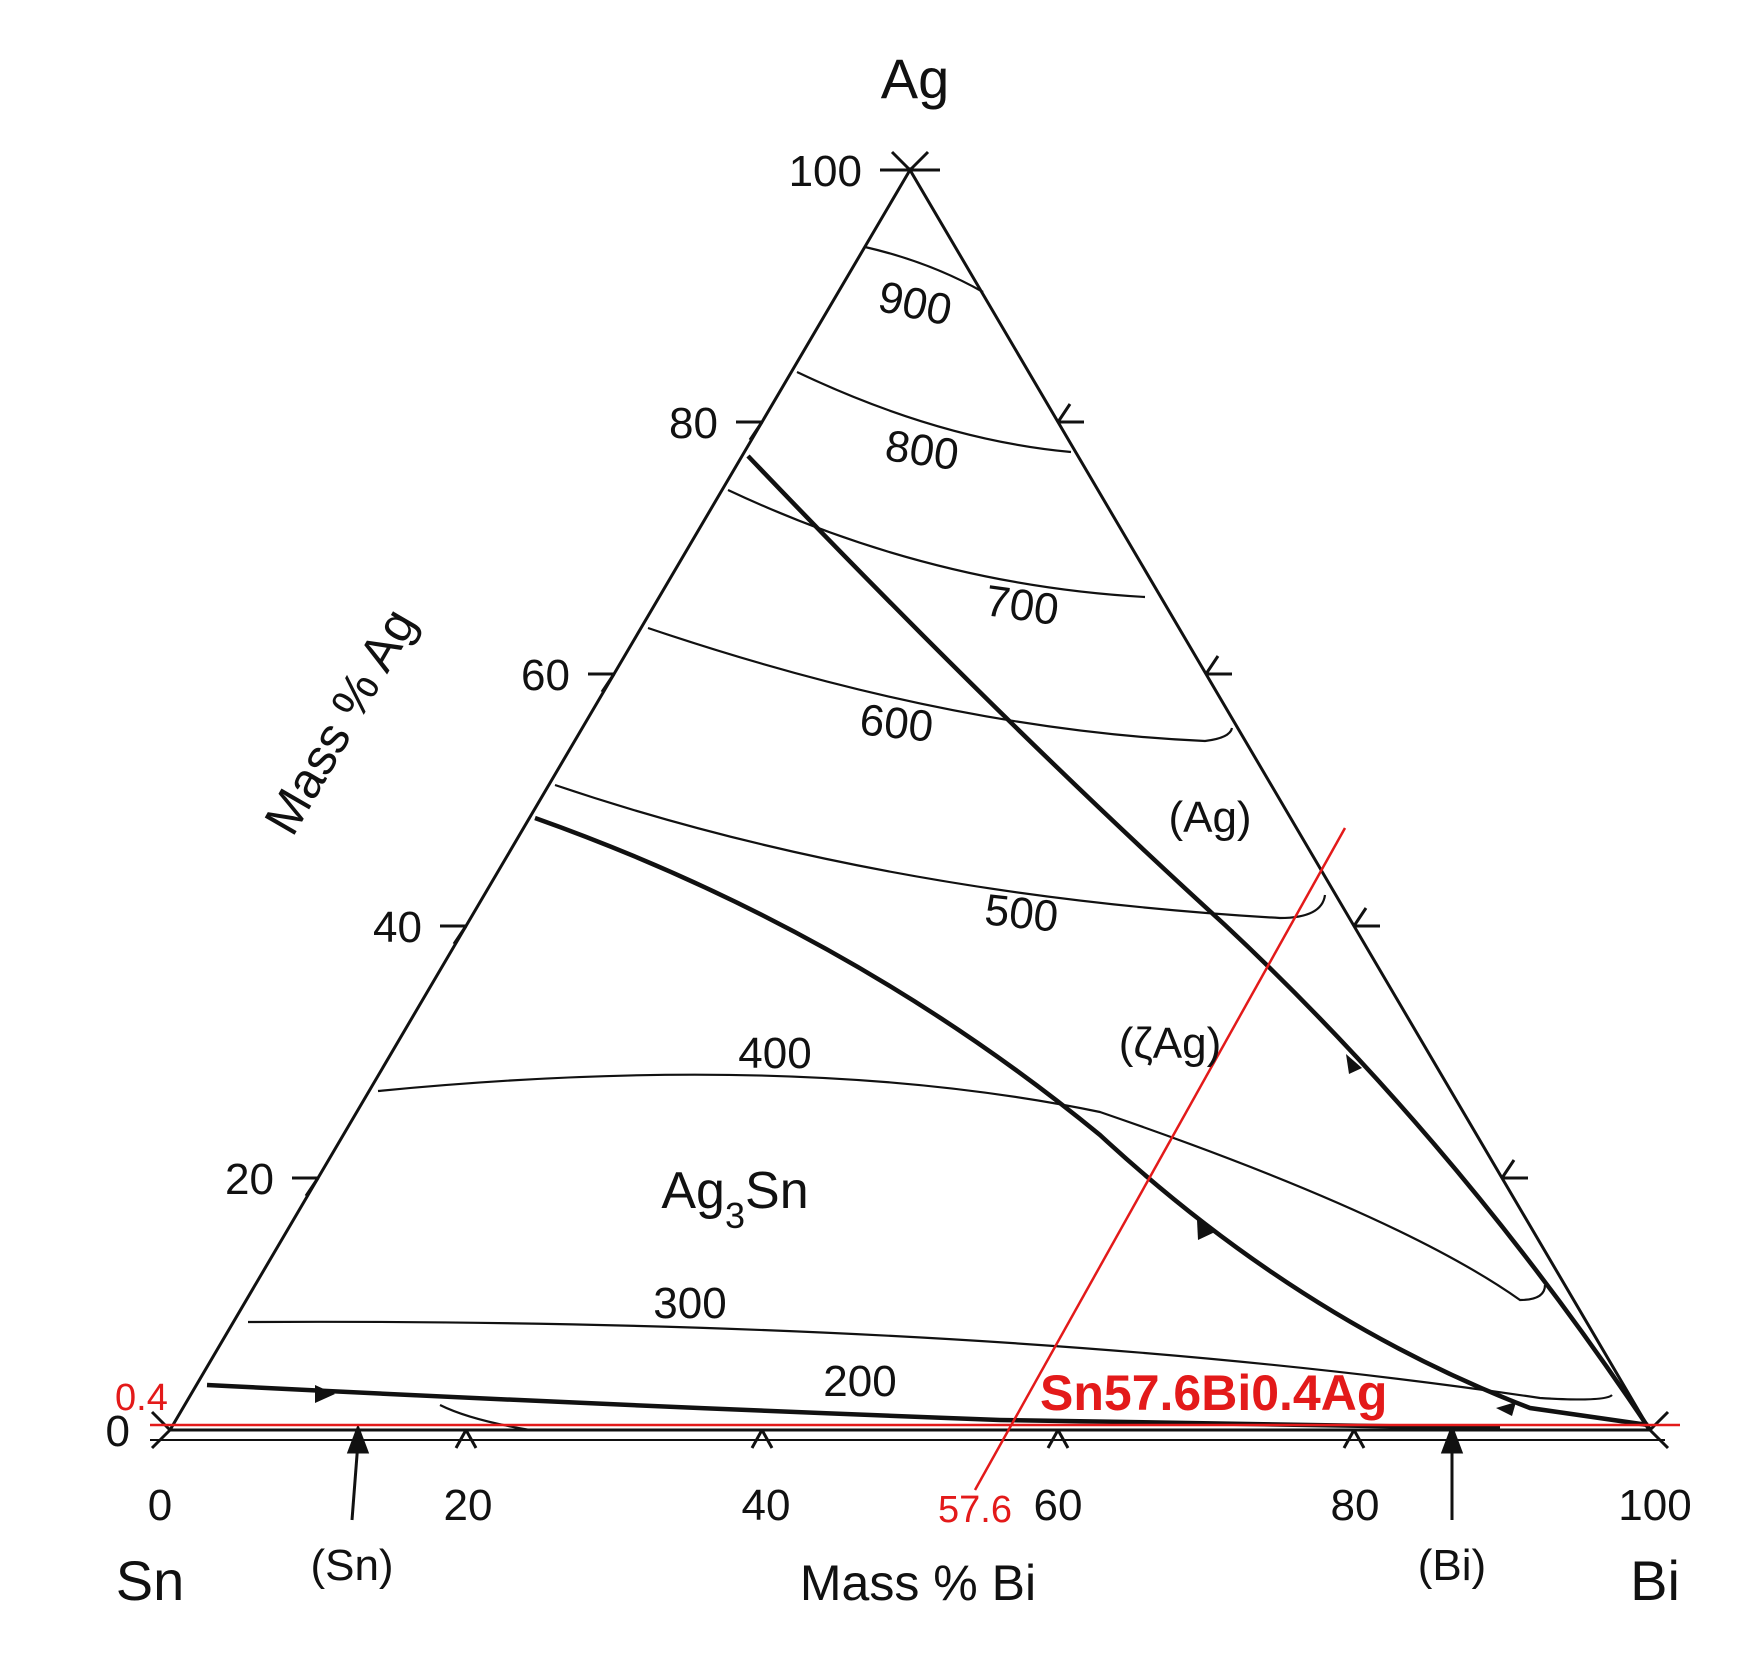  Describe the element at coordinates (1160, 1159) in the screenshot. I see `bi-57.6-line` at that location.